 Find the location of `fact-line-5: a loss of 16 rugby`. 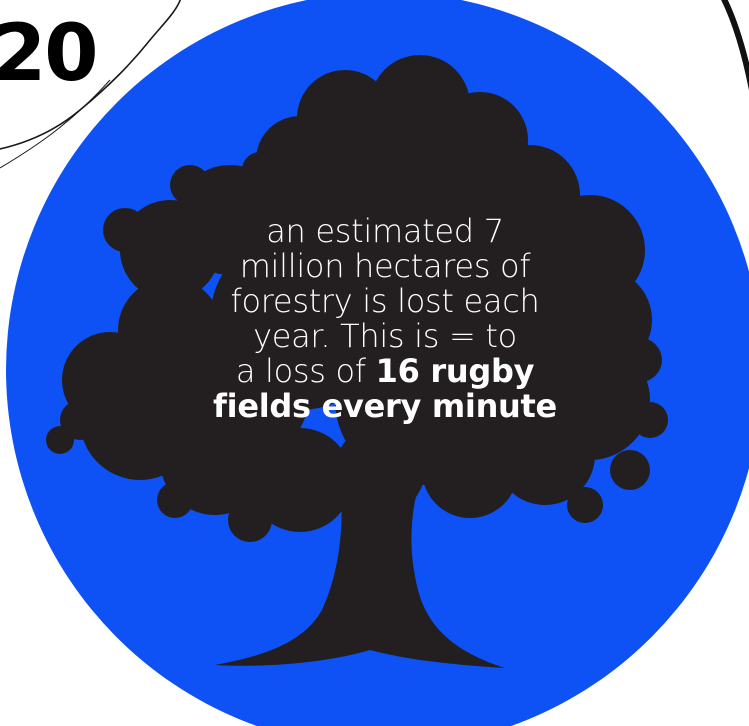

fact-line-5: a loss of 16 rugby is located at coordinates (385, 371).